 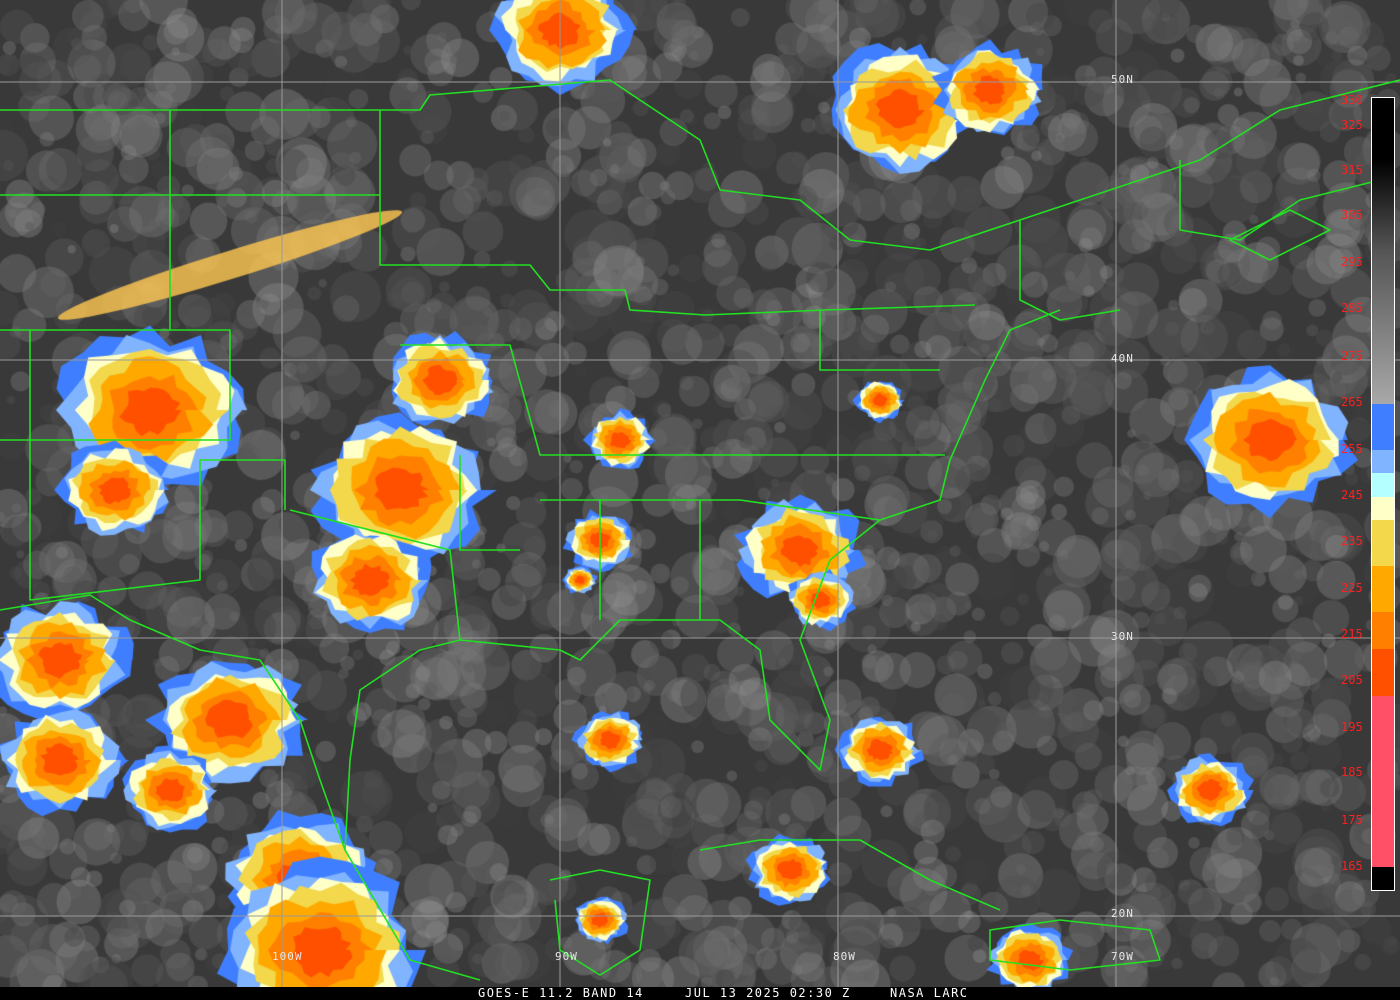 I want to click on colorbar-label: 285, so click(x=1352, y=308).